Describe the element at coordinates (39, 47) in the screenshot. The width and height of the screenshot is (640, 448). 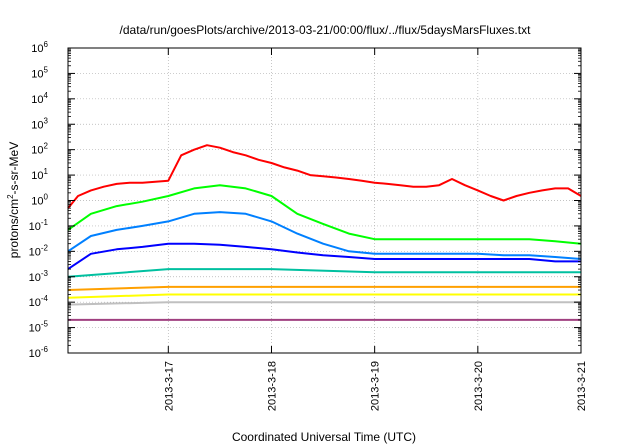
I see `y-tick-label: 10⁶` at that location.